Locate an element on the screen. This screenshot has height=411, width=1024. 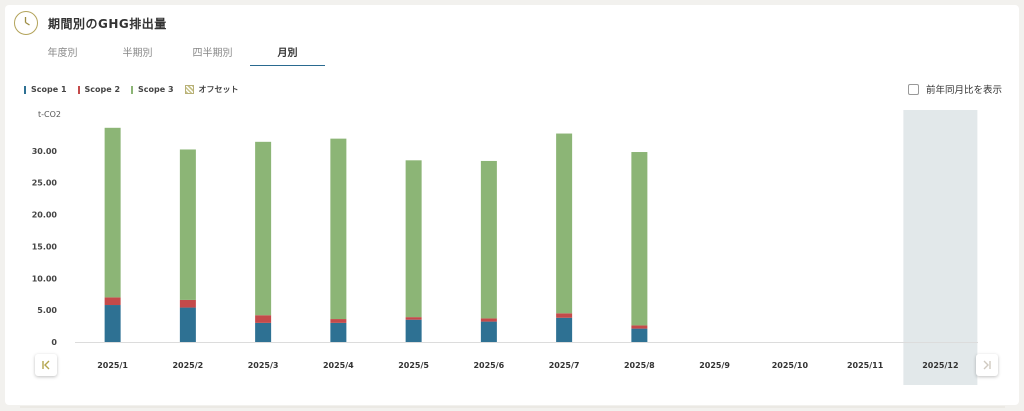
x-tick-label: 2025/10 is located at coordinates (790, 365).